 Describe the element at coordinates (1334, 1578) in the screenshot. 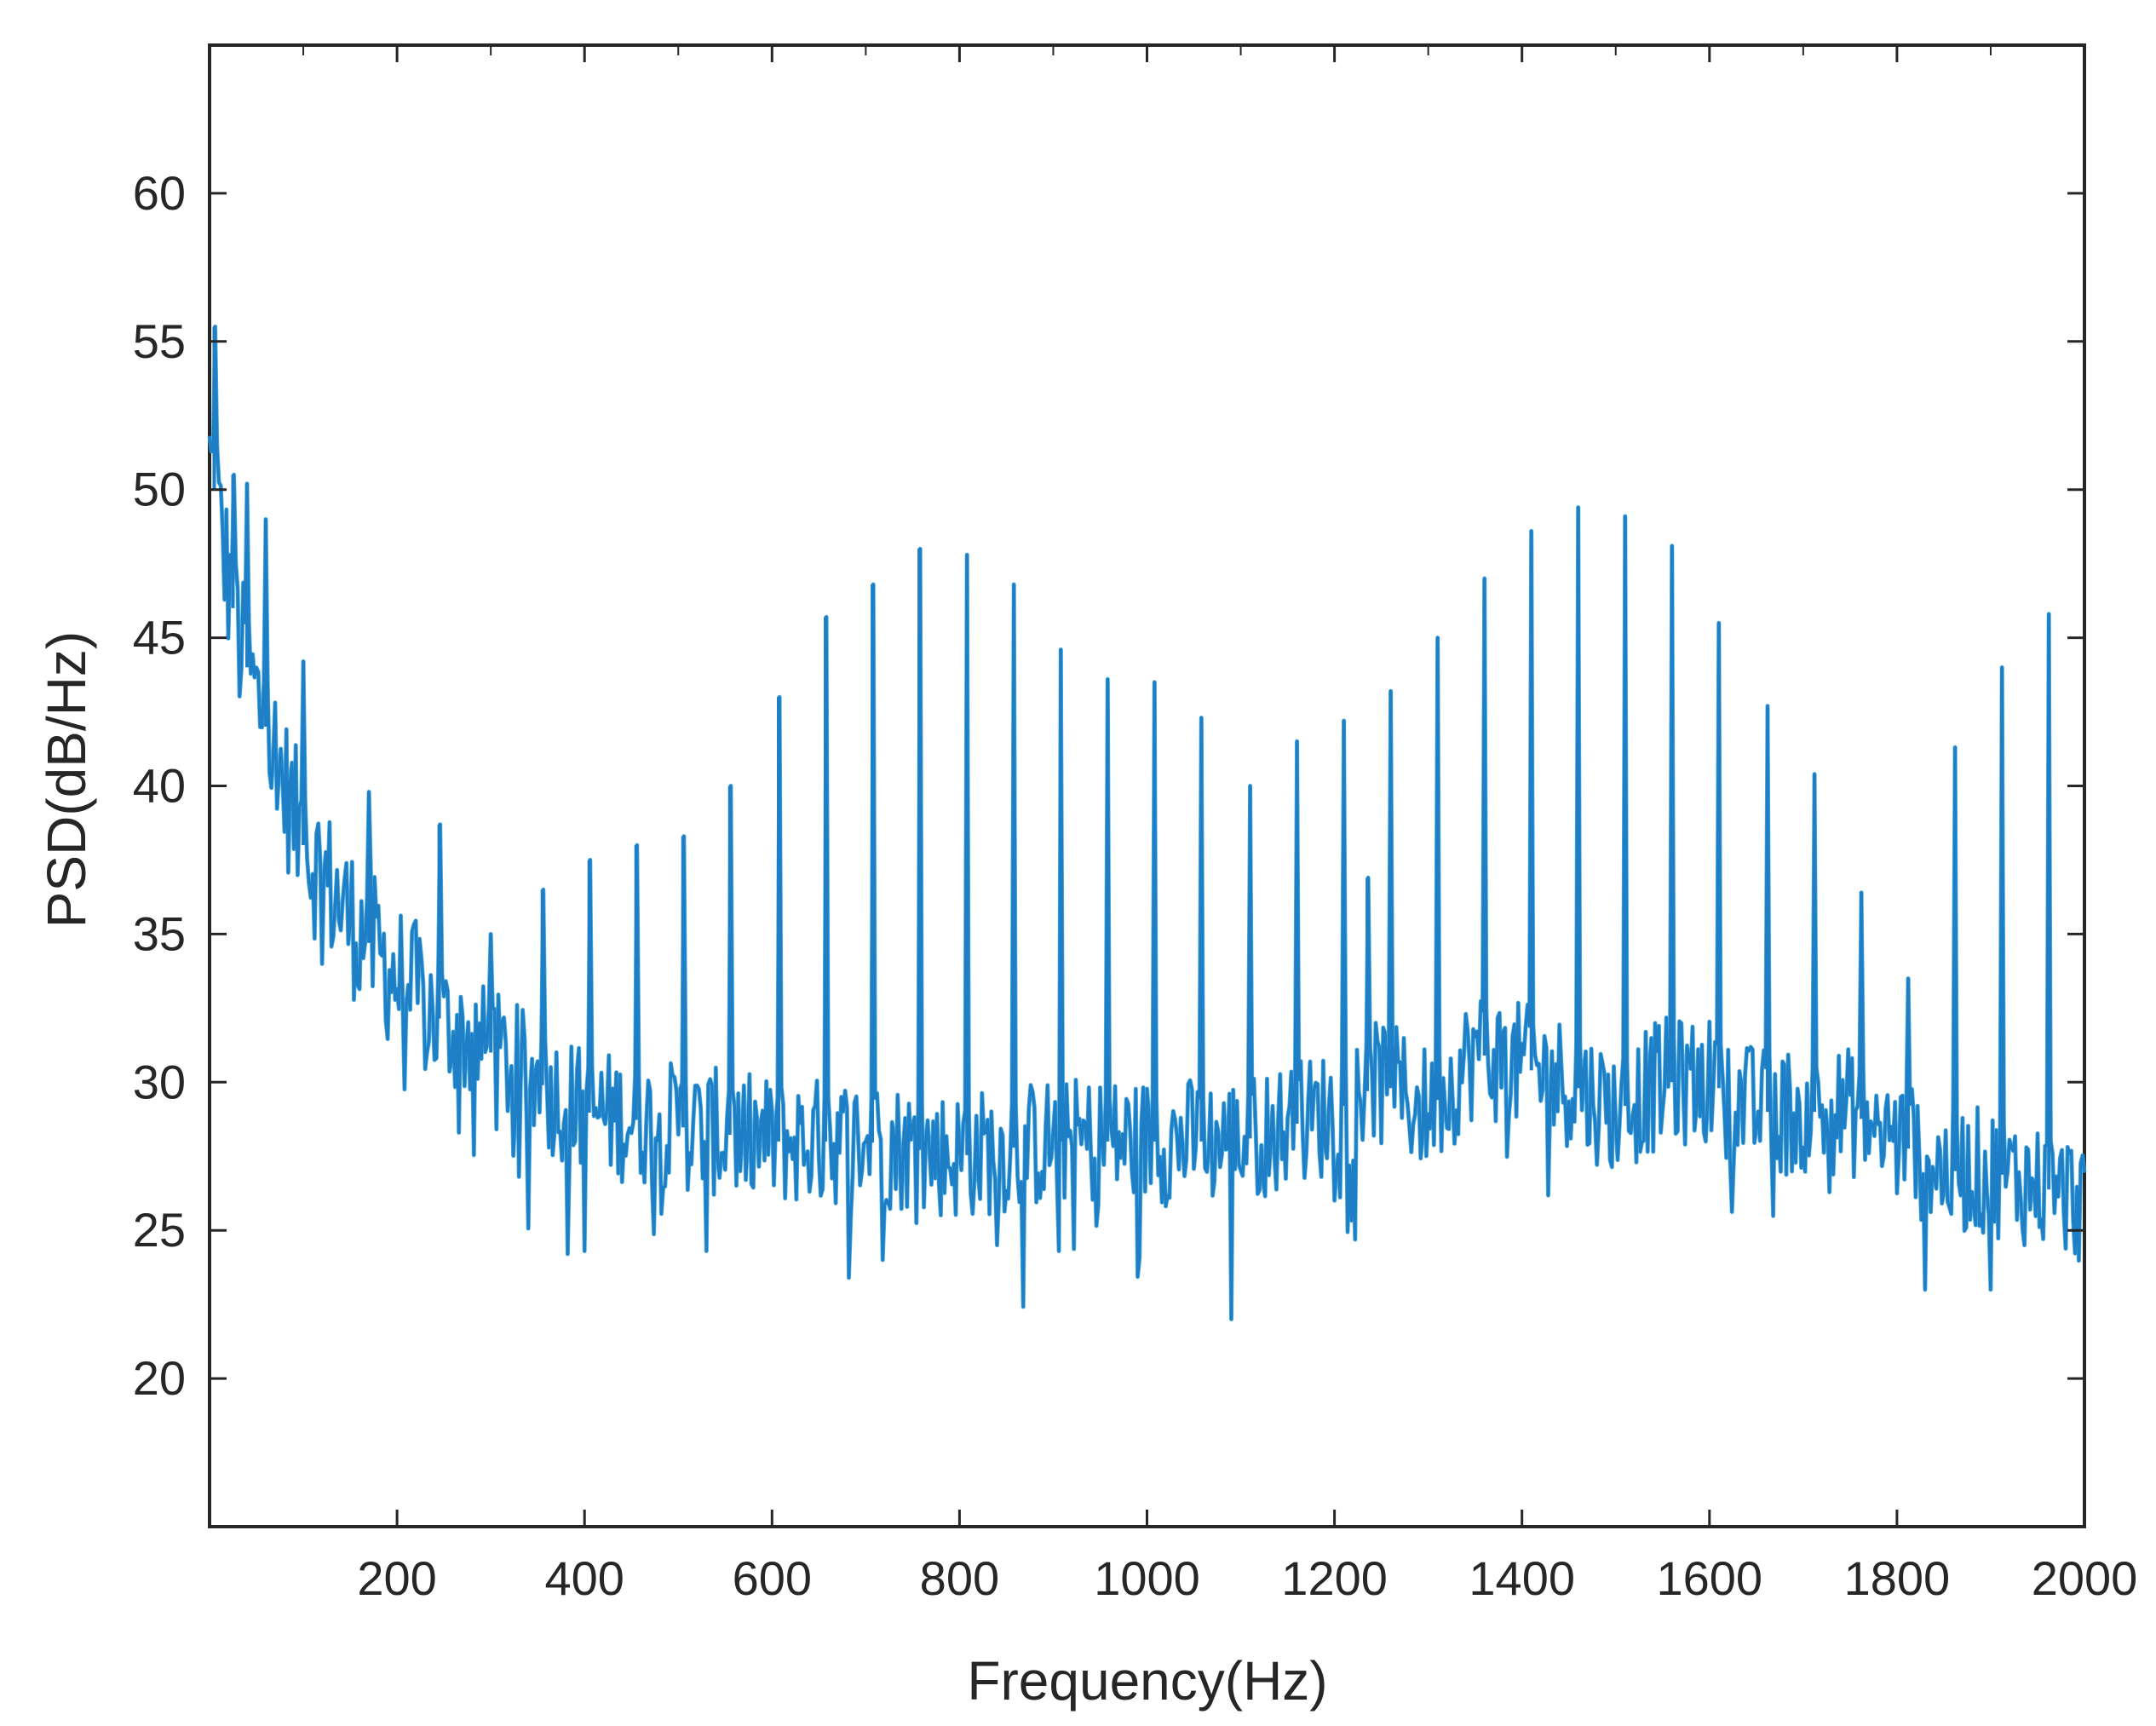

I see `x-tick-label: 1200` at that location.